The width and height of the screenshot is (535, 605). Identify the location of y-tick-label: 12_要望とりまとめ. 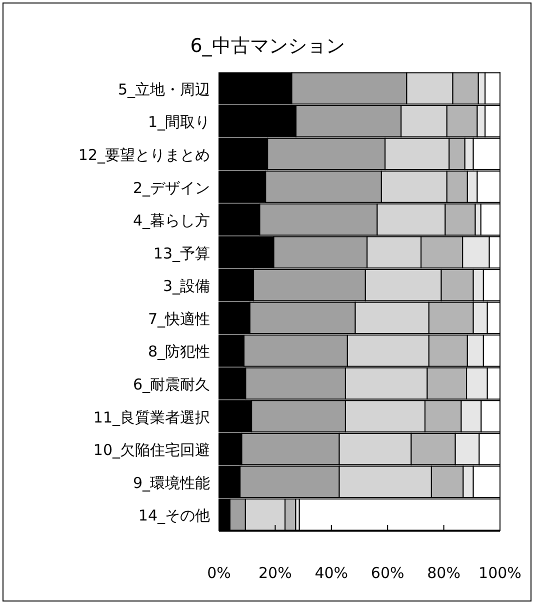
(144, 155).